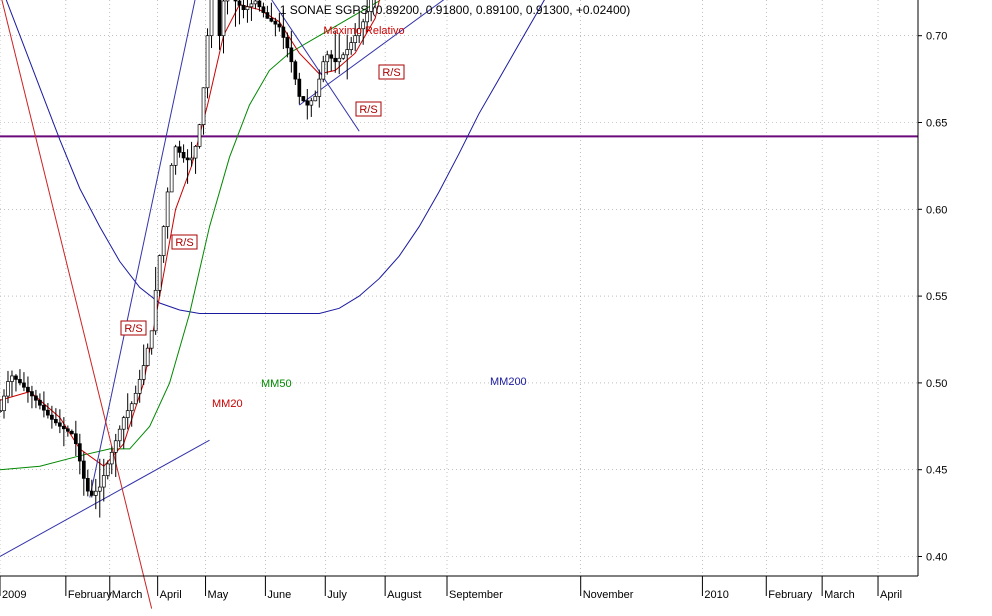  I want to click on x-tick-label: 2010, so click(716, 595).